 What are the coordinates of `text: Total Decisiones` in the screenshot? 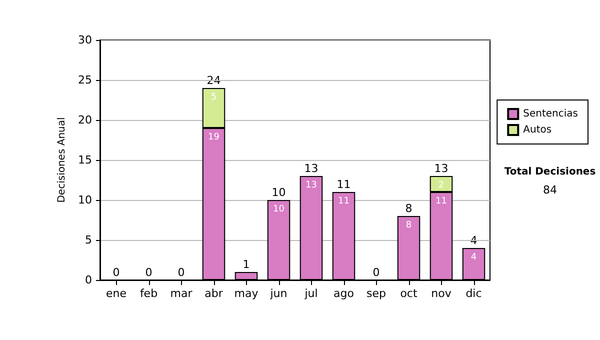 It's located at (550, 172).